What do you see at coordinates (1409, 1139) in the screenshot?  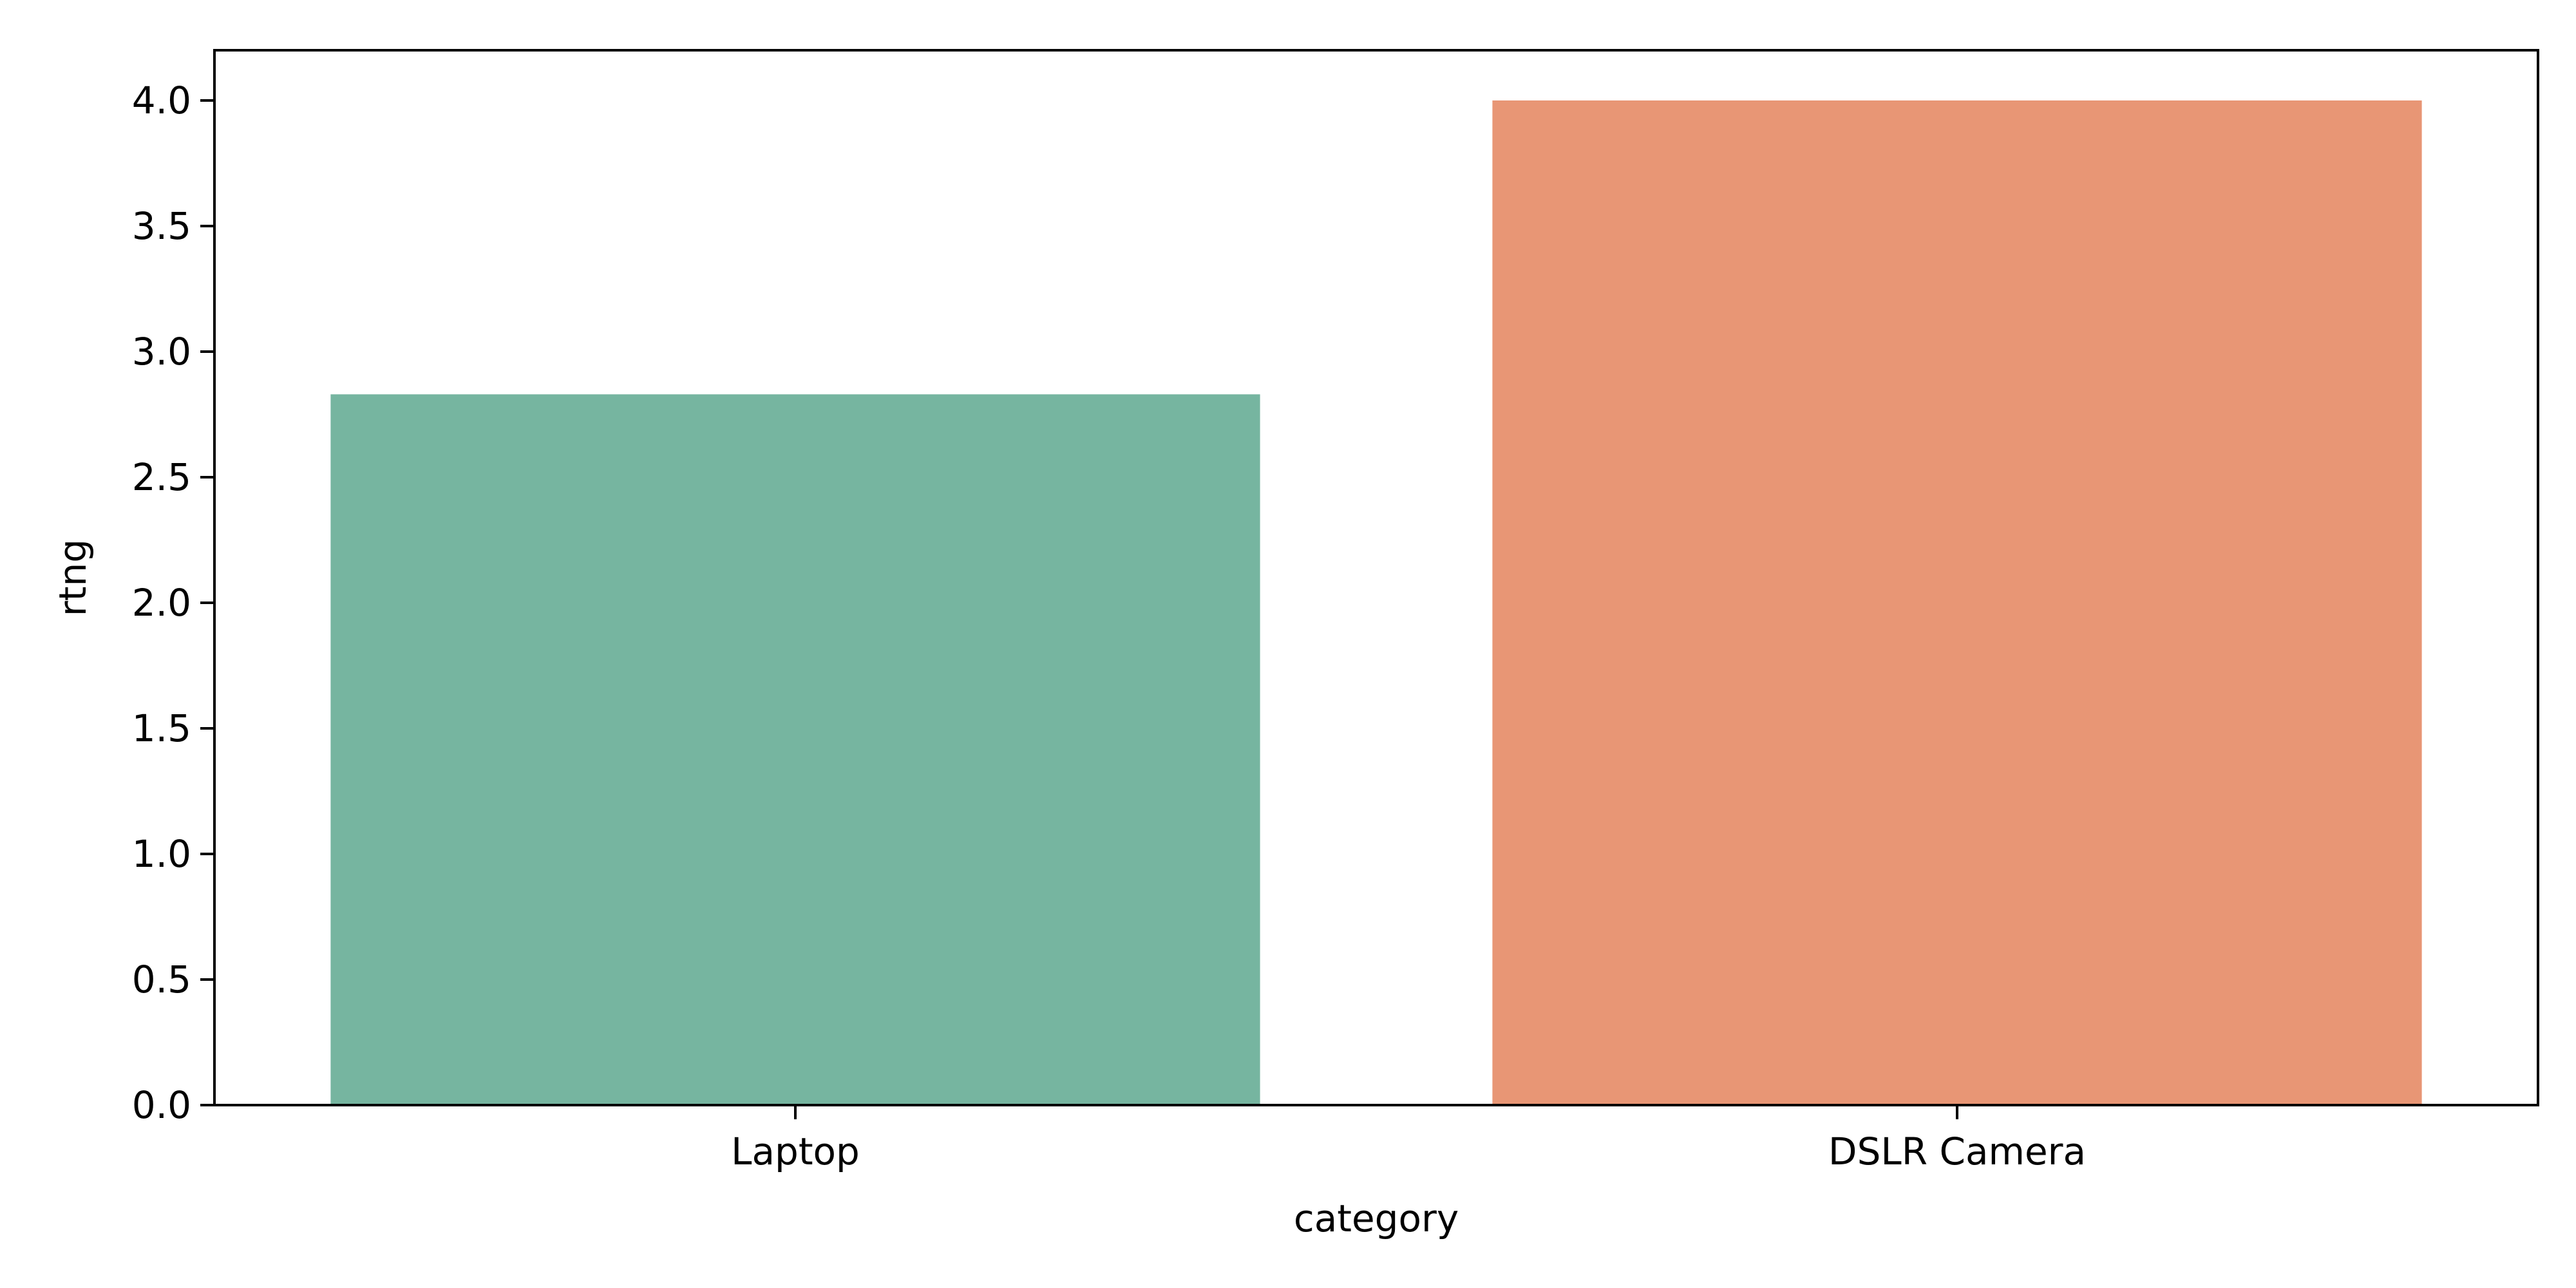 I see `x-axis-ticks: Laptop DSLR Camera` at bounding box center [1409, 1139].